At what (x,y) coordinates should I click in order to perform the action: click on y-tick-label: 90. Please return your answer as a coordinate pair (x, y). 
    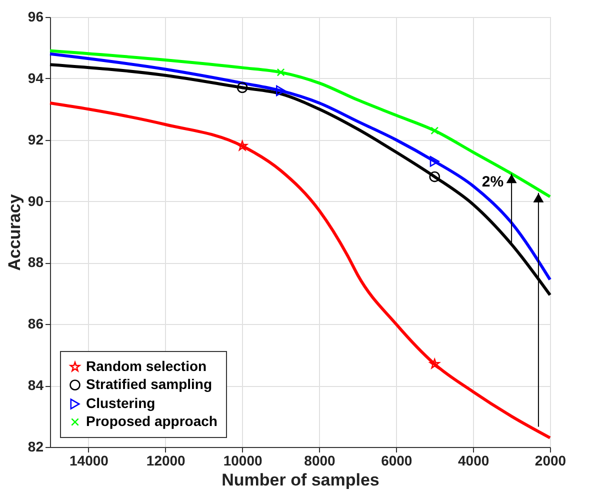
    Looking at the image, I should click on (36, 200).